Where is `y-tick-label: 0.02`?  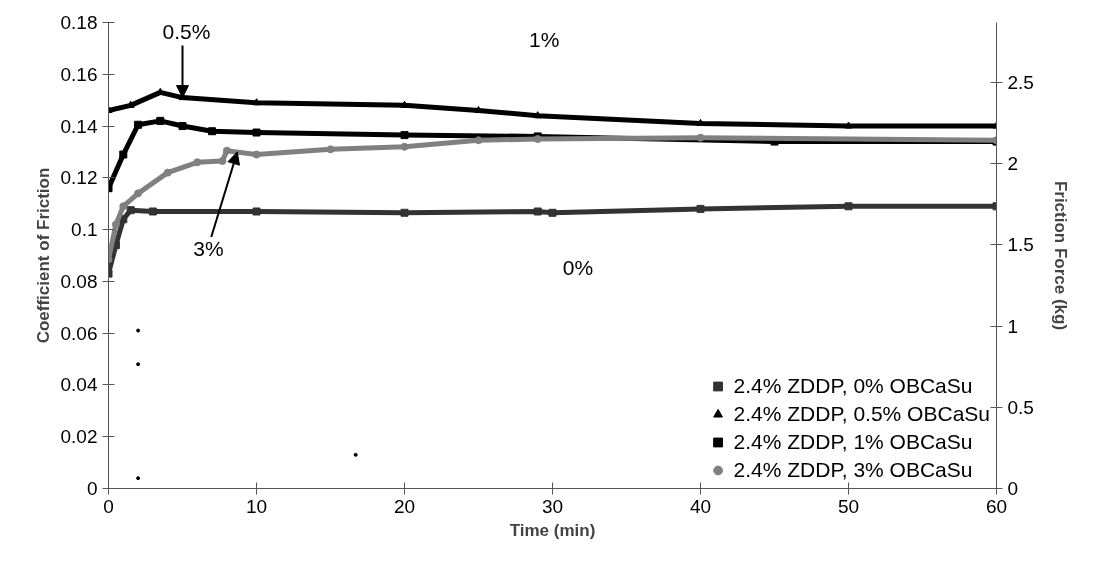
y-tick-label: 0.02 is located at coordinates (79, 437).